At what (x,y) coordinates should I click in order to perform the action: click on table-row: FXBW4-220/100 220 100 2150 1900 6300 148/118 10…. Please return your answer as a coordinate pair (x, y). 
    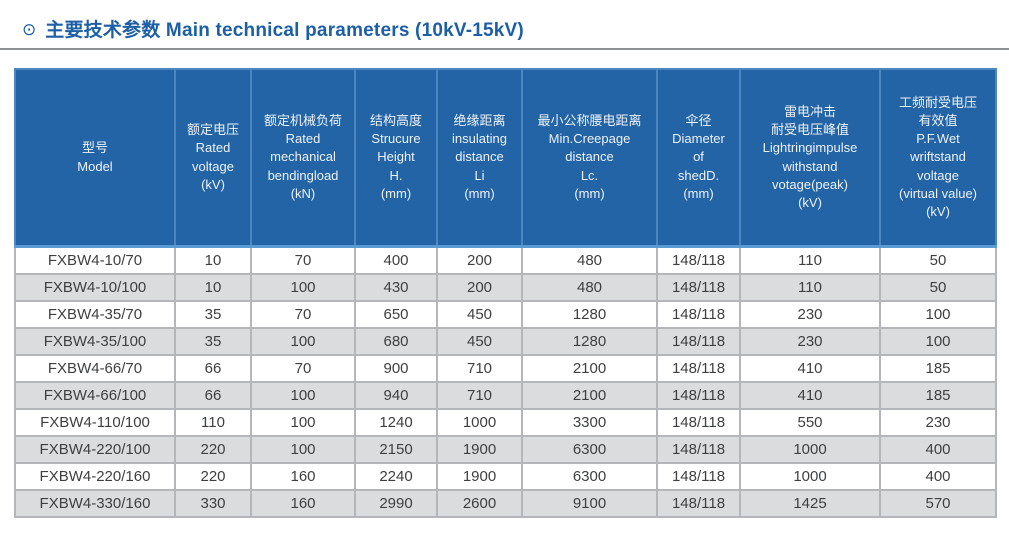
    Looking at the image, I should click on (505, 449).